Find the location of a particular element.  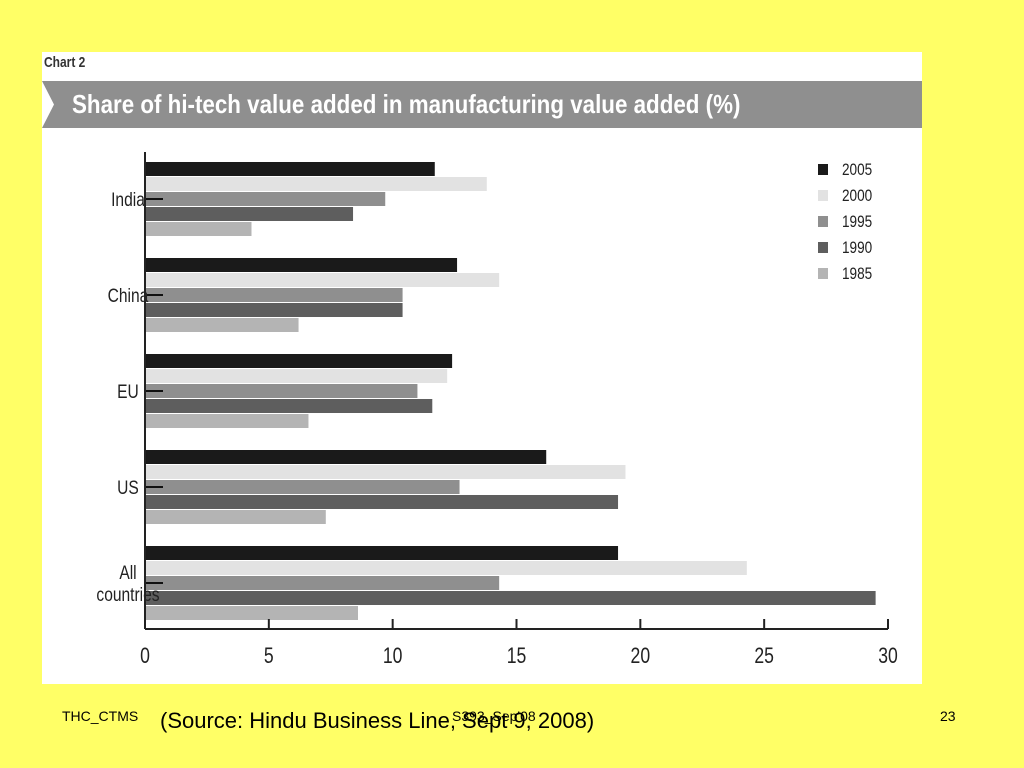

legend-swatch-2005 is located at coordinates (823, 169).